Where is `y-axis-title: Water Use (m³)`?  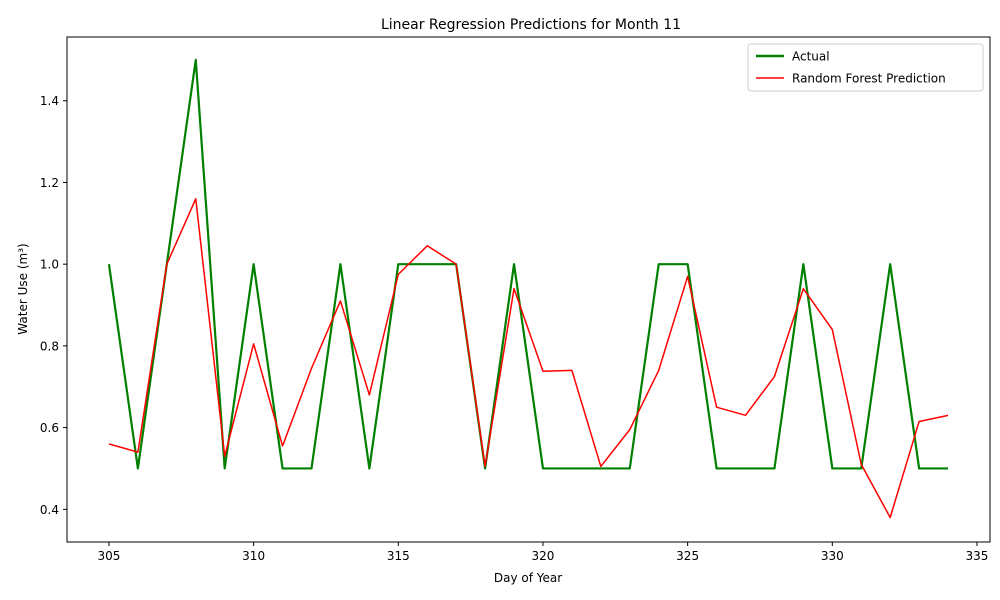 y-axis-title: Water Use (m³) is located at coordinates (23, 288).